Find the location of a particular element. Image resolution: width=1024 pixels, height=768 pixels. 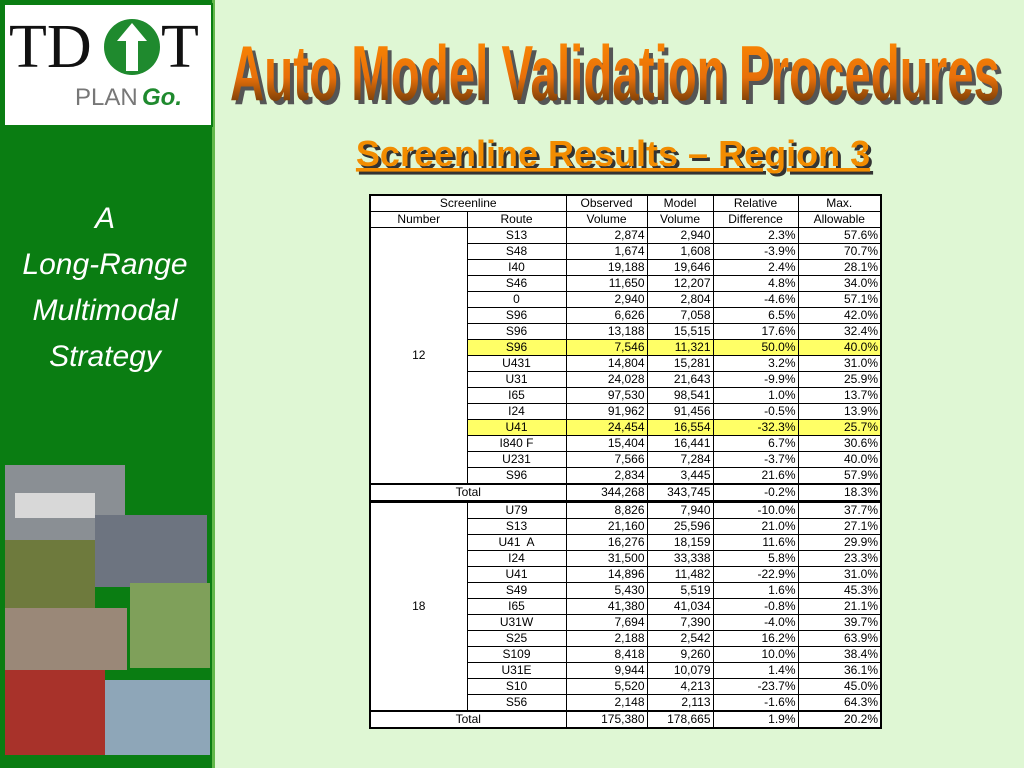

cell: 64.3% is located at coordinates (839, 703).